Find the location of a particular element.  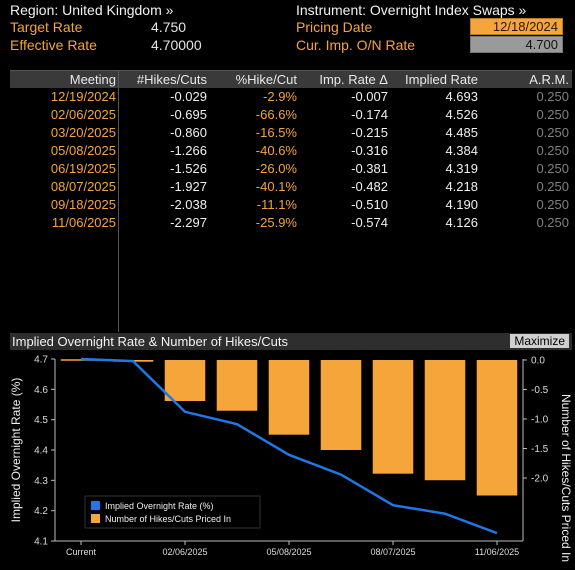

col-hikes-cuts: #Hikes/Cuts is located at coordinates (171, 79).